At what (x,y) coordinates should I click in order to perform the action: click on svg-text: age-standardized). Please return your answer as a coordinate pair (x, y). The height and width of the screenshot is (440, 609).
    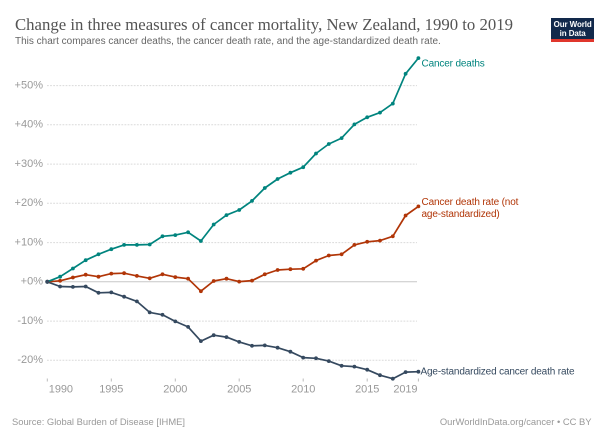
    Looking at the image, I should click on (461, 214).